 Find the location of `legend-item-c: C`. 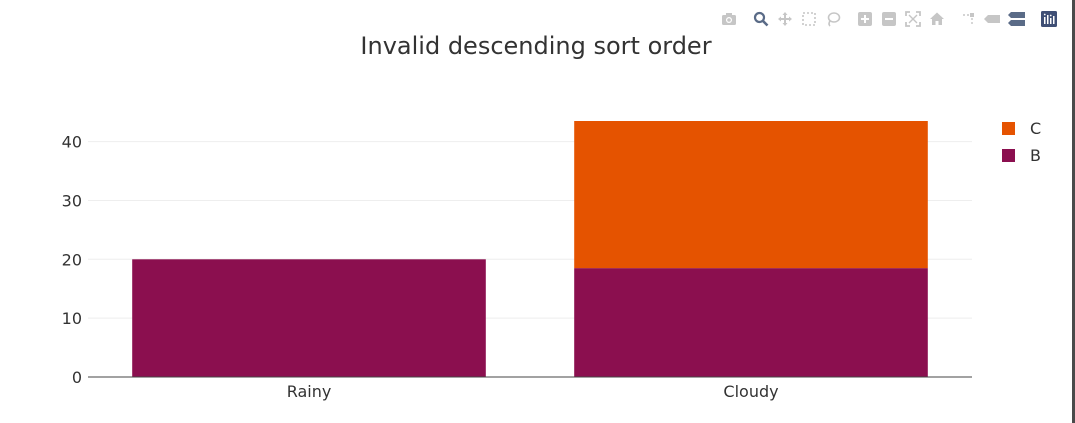

legend-item-c: C is located at coordinates (1021, 128).